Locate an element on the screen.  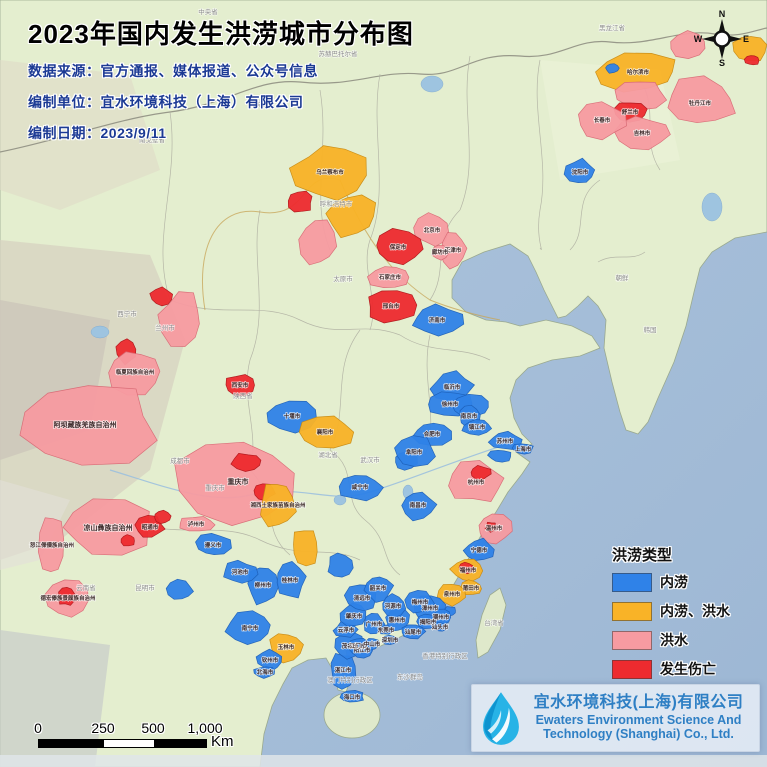
legend-label: 洪水 is located at coordinates (674, 640).